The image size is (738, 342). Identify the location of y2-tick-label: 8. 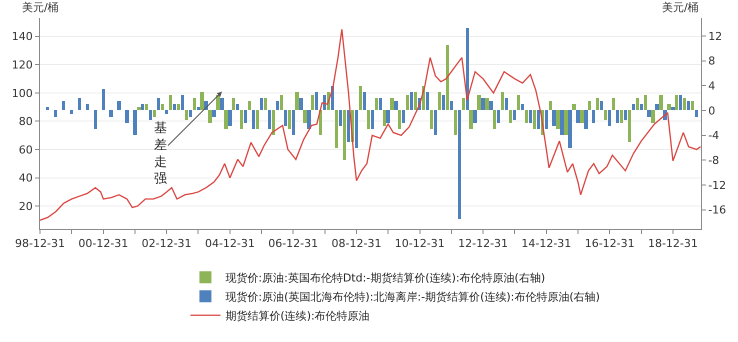
(712, 61).